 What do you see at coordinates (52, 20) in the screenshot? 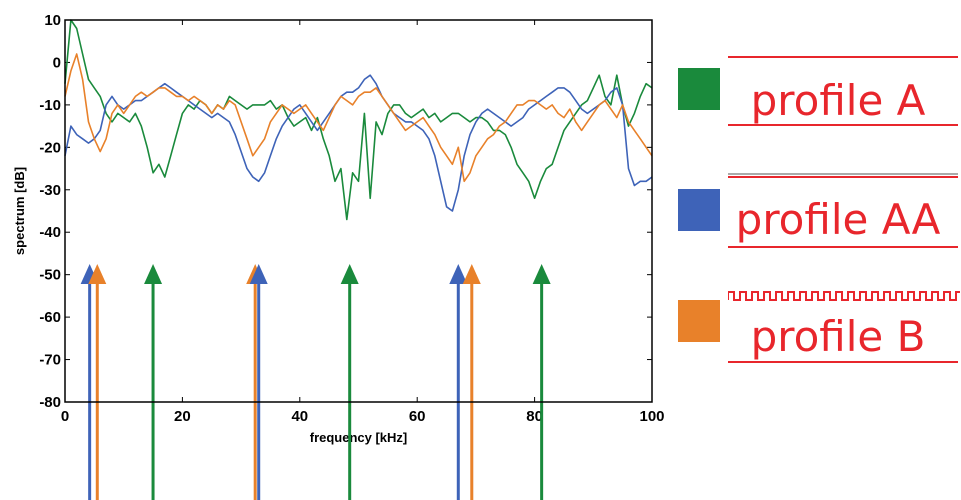
I see `y-tick-label: 10` at bounding box center [52, 20].